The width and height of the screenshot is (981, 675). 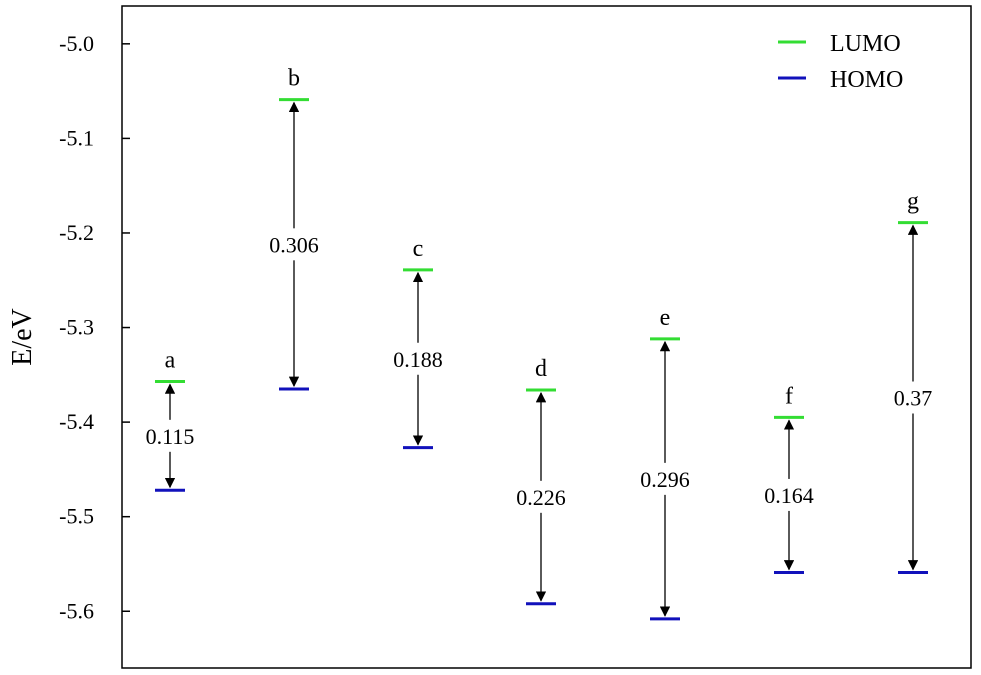 I want to click on y-tick-label: -5.2, so click(x=76, y=232).